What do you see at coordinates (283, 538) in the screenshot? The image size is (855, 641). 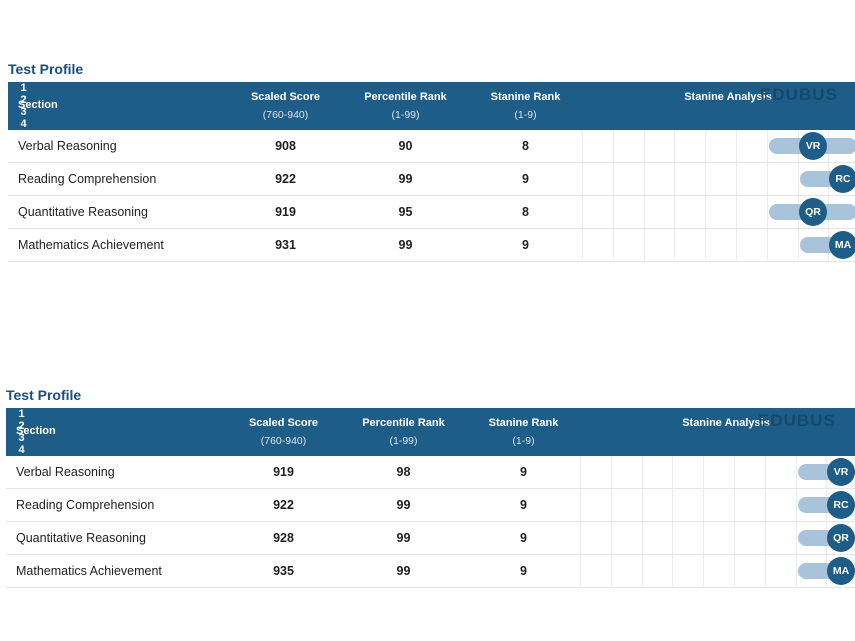 I see `scaled-score: 928` at bounding box center [283, 538].